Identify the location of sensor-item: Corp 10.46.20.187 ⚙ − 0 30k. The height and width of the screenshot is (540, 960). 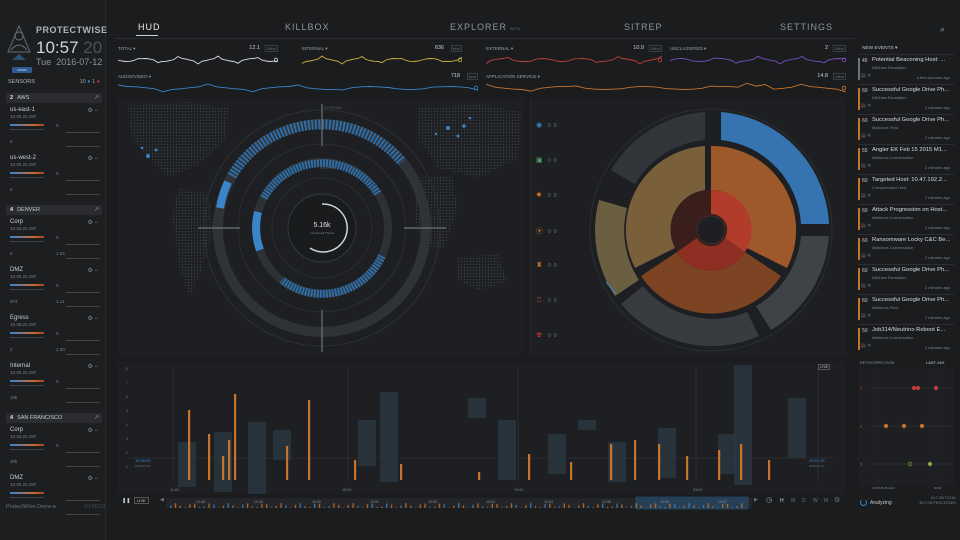
(55, 449).